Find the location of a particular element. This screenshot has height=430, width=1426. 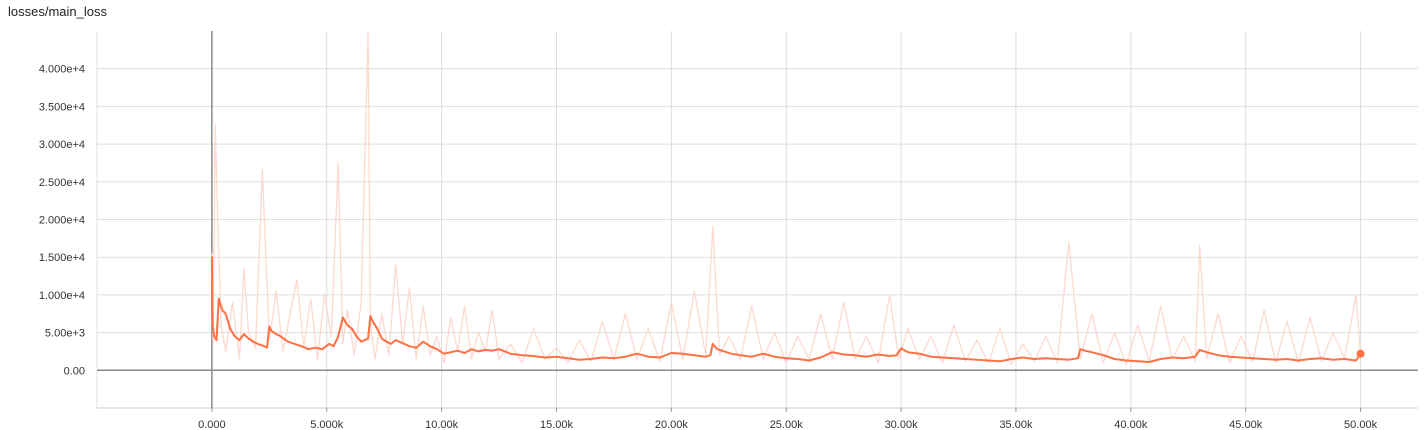

x-tick-label: 40.00k is located at coordinates (1131, 424).